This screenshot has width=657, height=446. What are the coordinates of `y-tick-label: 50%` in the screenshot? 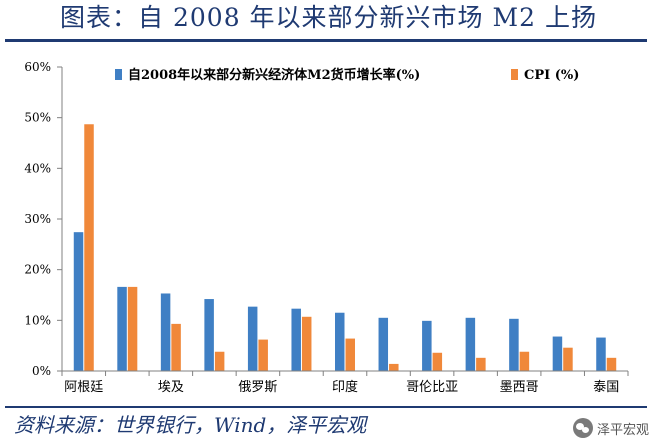 It's located at (37, 118).